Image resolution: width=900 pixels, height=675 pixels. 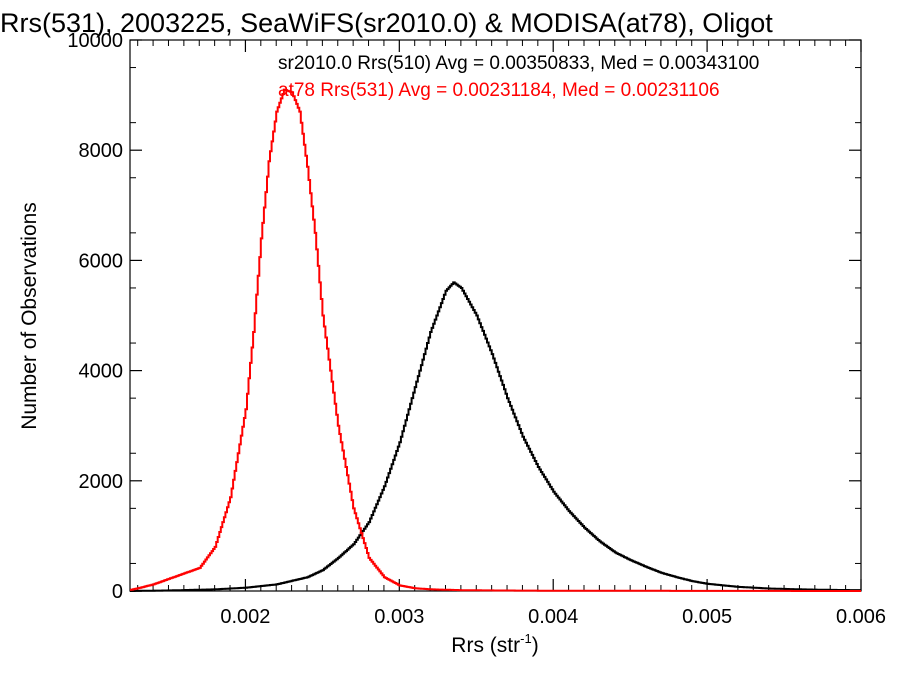 What do you see at coordinates (861, 617) in the screenshot?
I see `x-tick-label-4: 0.006` at bounding box center [861, 617].